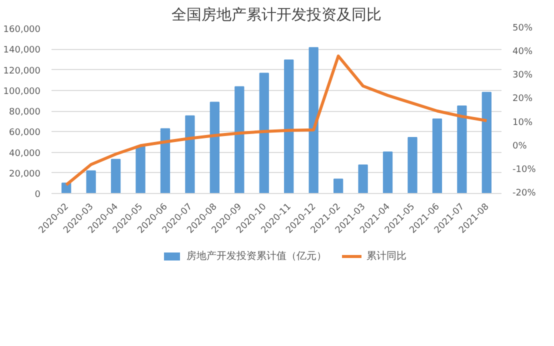  Describe the element at coordinates (522, 99) in the screenshot. I see `y2-tick-label: 20%` at that location.